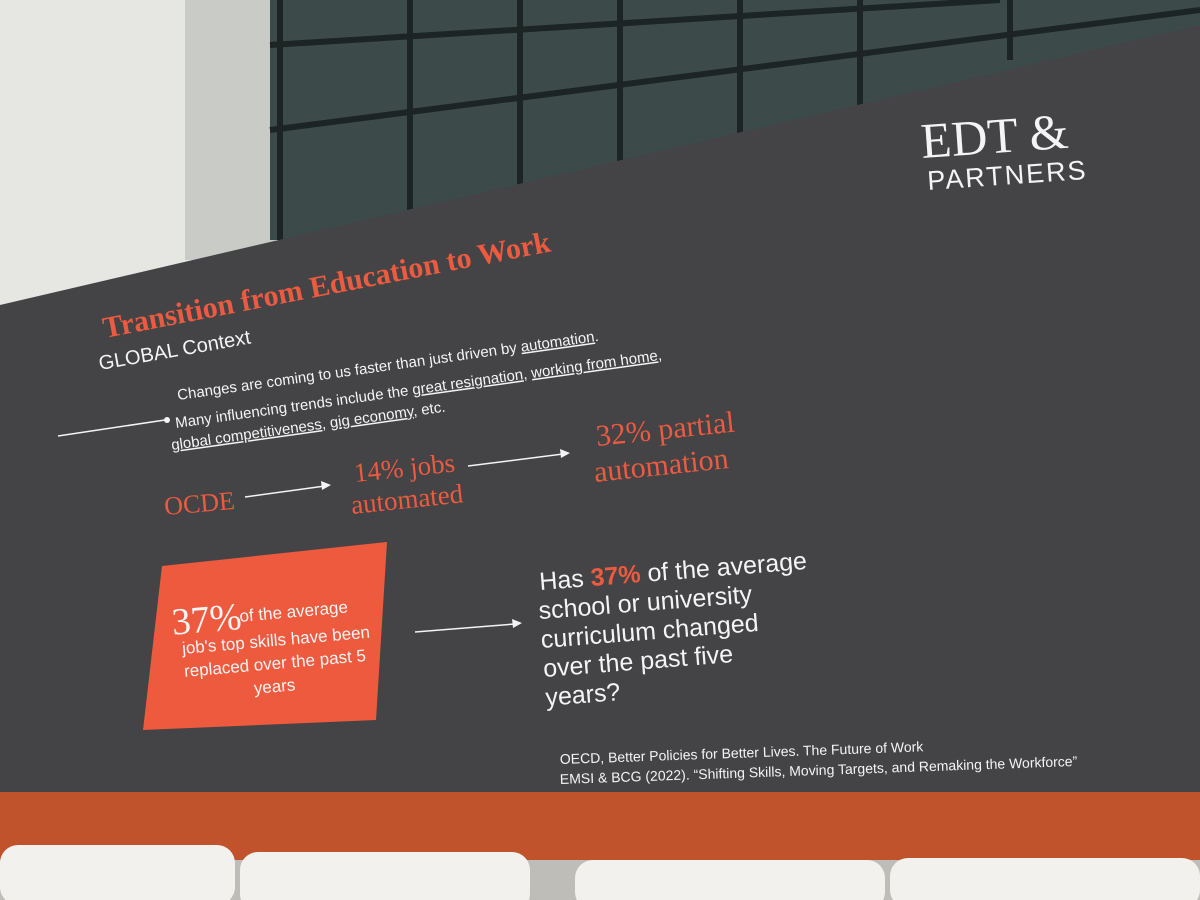  What do you see at coordinates (274, 686) in the screenshot?
I see `box-line: years` at bounding box center [274, 686].